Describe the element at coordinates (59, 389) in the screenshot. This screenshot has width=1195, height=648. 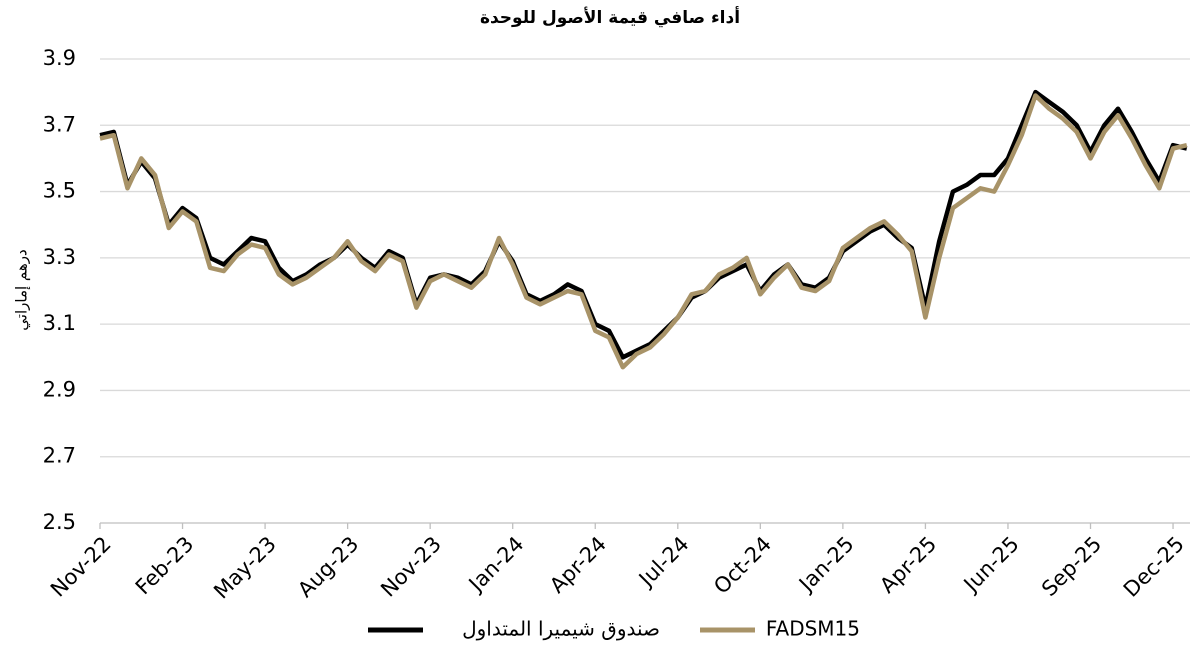
I see `y-tick-label: 2.9` at that location.